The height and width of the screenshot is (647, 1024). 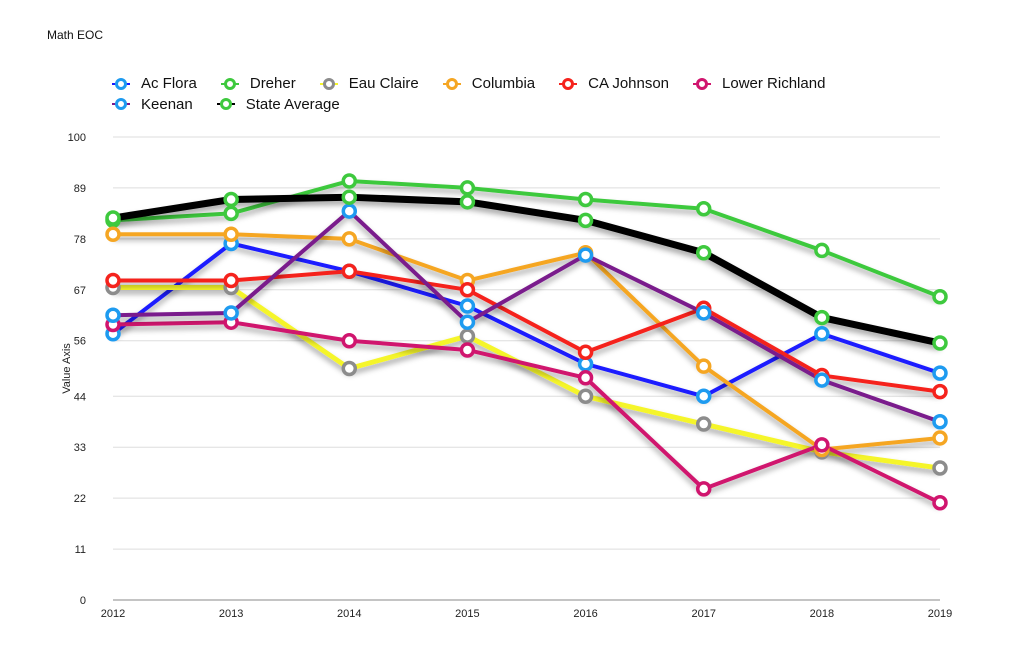 What do you see at coordinates (467, 614) in the screenshot?
I see `x-tick-label: 2015` at bounding box center [467, 614].